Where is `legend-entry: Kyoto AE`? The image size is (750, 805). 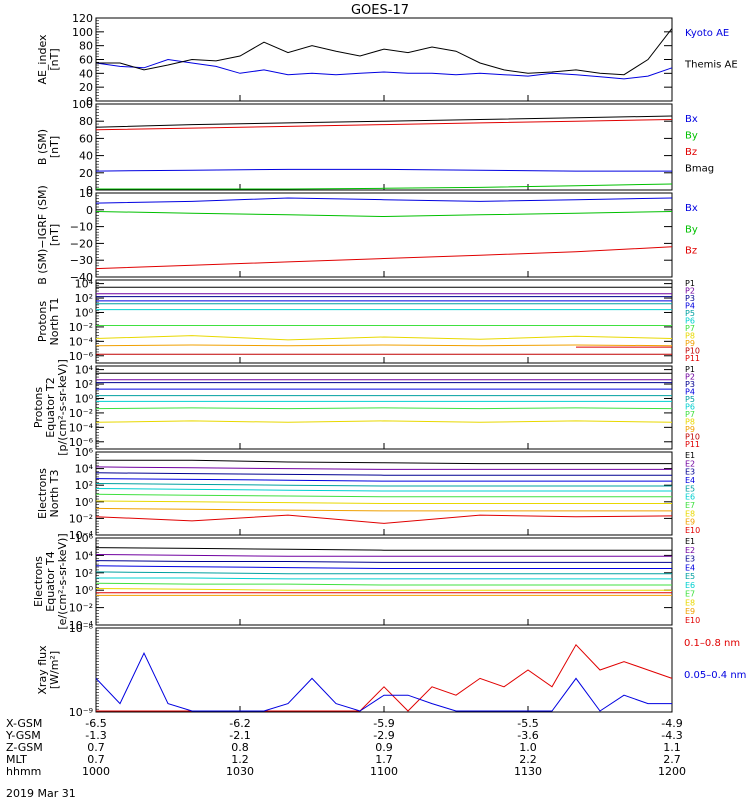 legend-entry: Kyoto AE is located at coordinates (707, 33).